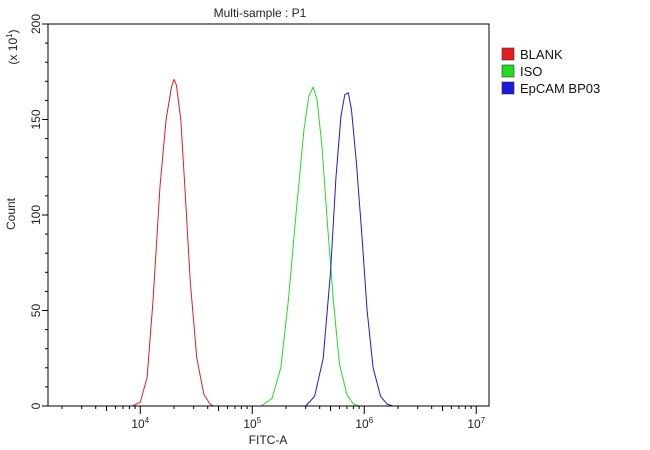  I want to click on series-line-iso, so click(310, 246).